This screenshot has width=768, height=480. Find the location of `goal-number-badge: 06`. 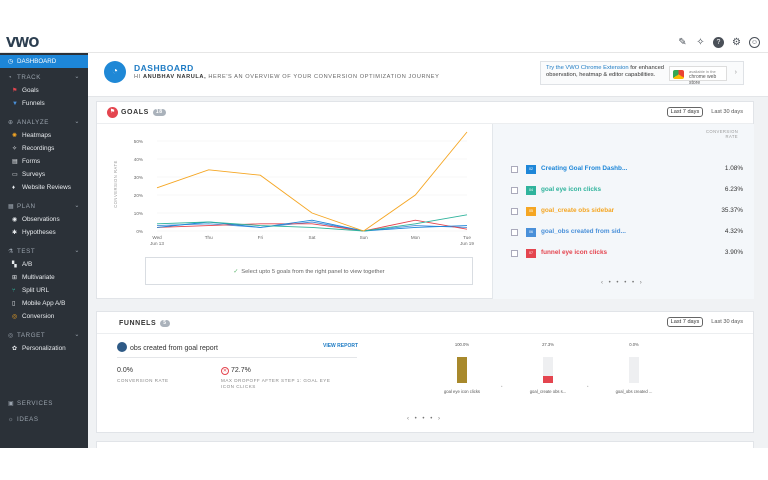

goal-number-badge: 06 is located at coordinates (531, 232).